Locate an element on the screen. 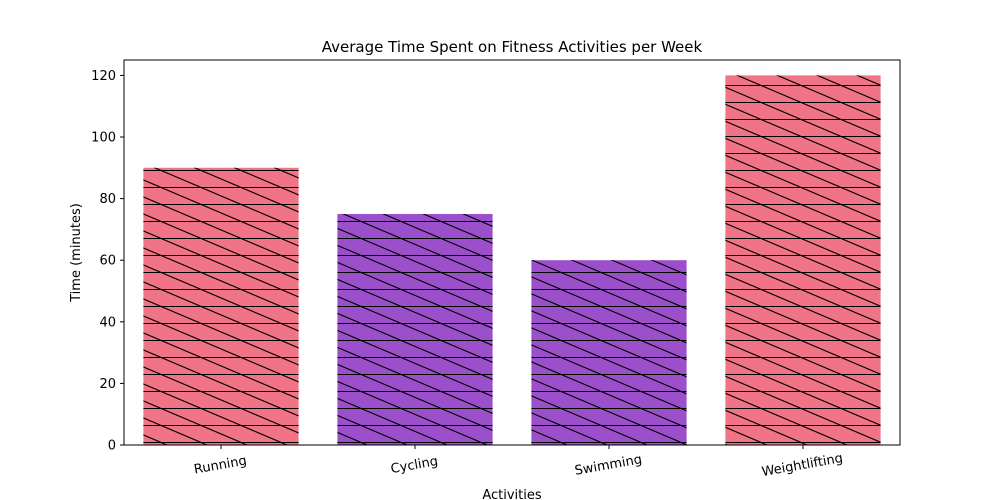  y-axis-ticks: 0 20 40 60 80 100 120 is located at coordinates (107, 261).